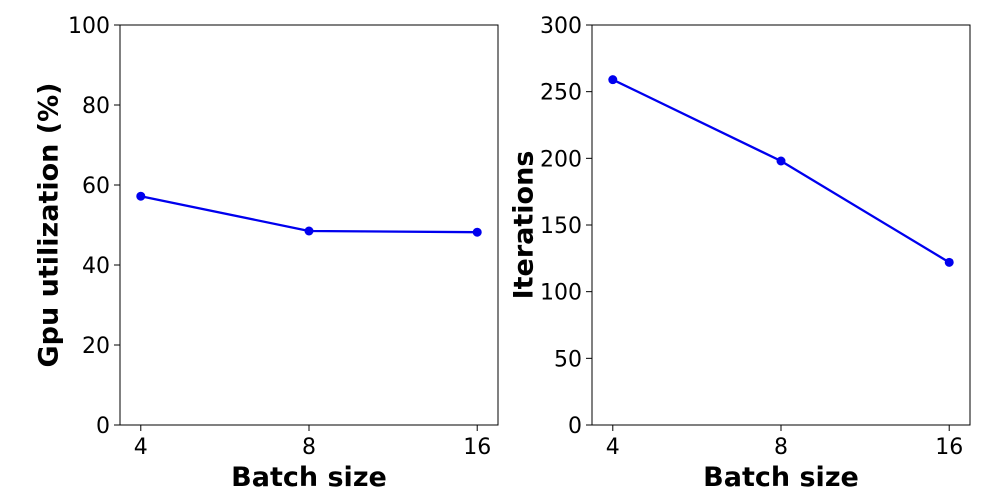 This screenshot has width=1000, height=500. What do you see at coordinates (96, 346) in the screenshot?
I see `y-tick-label: 20` at bounding box center [96, 346].